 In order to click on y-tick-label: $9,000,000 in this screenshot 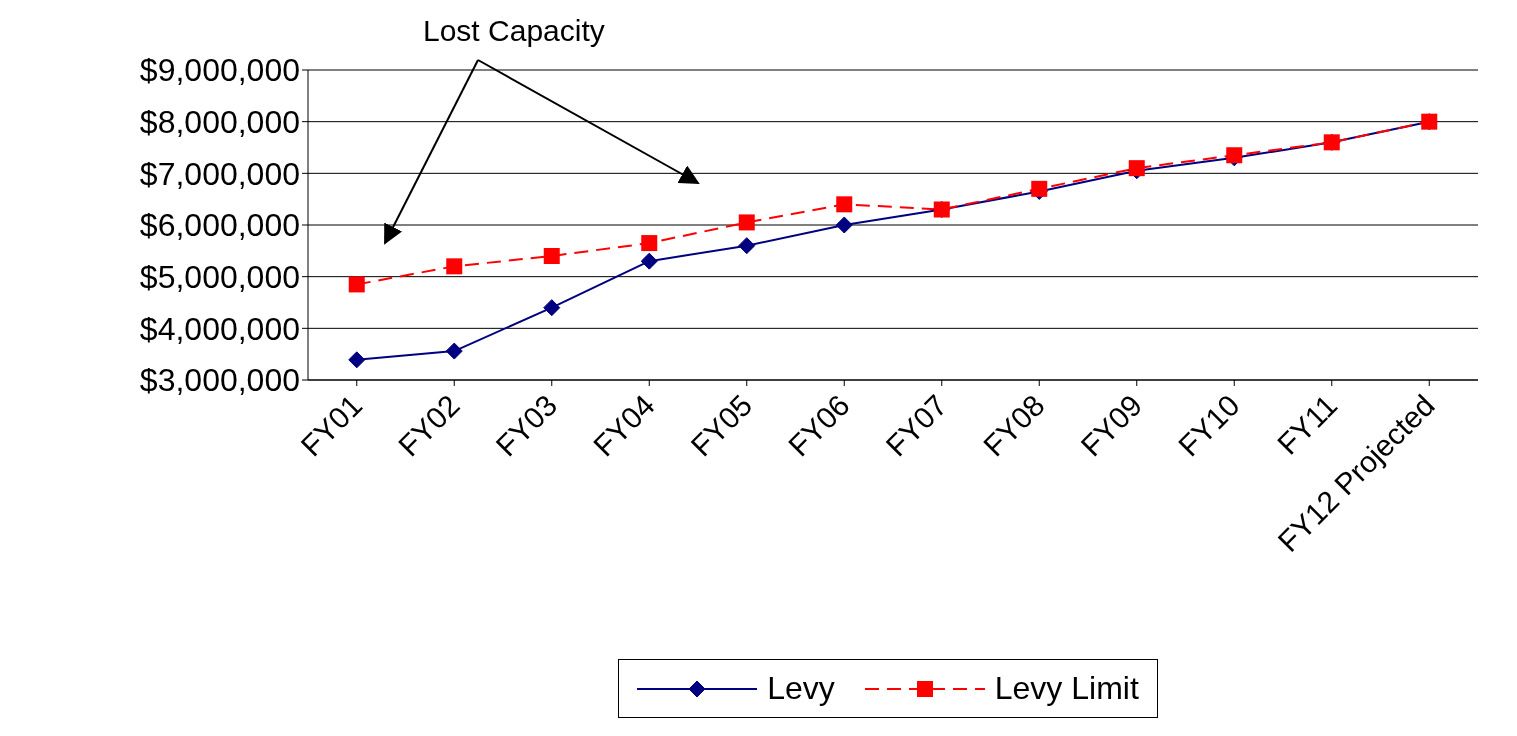, I will do `click(219, 70)`.